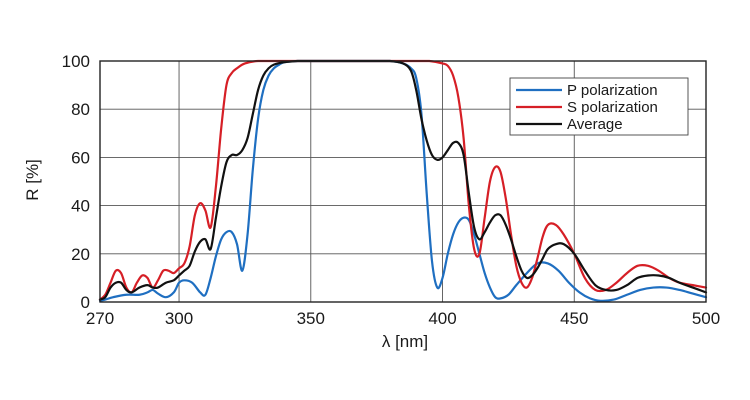 The image size is (750, 400). I want to click on legend-label-p-polarization: P polarization, so click(612, 90).